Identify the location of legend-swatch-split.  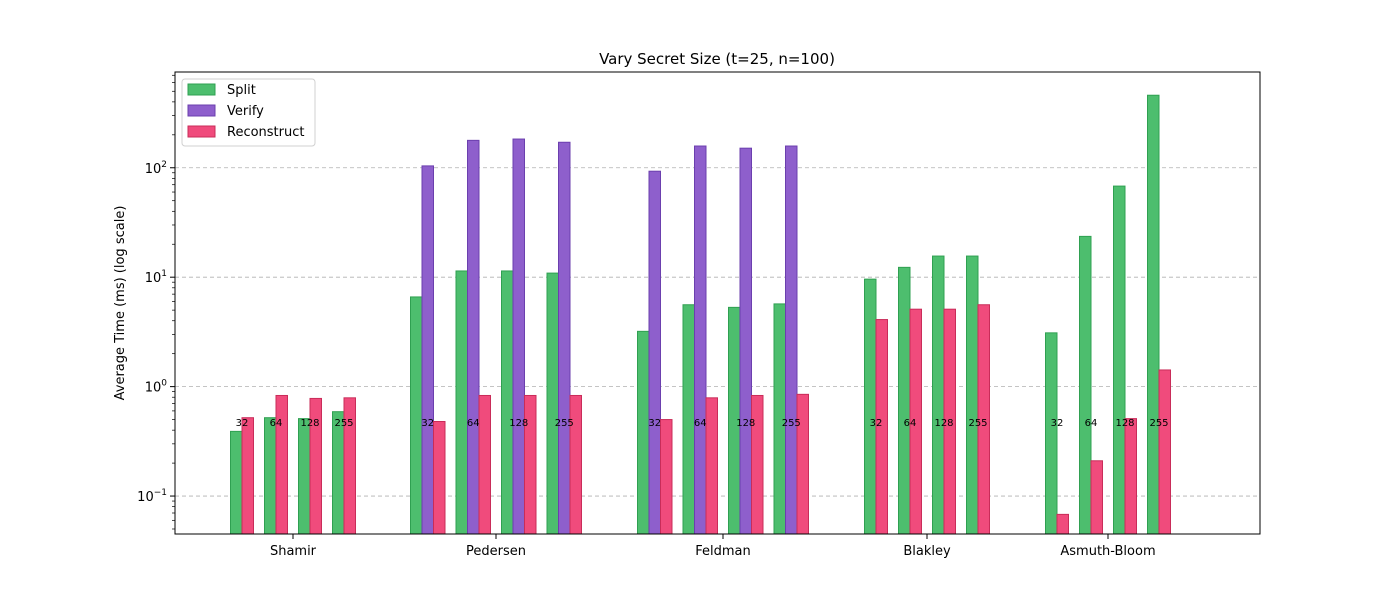
(201, 89).